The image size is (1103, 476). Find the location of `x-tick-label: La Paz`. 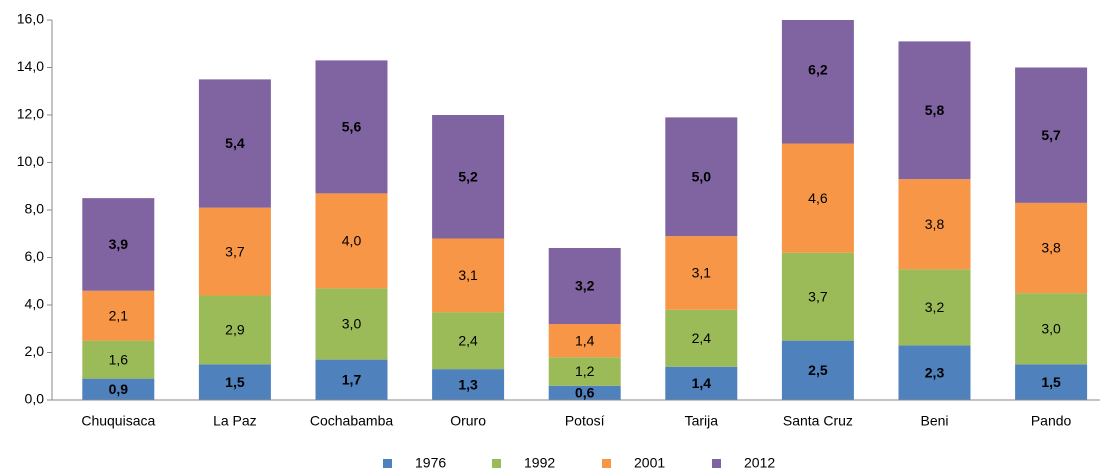

x-tick-label: La Paz is located at coordinates (235, 421).